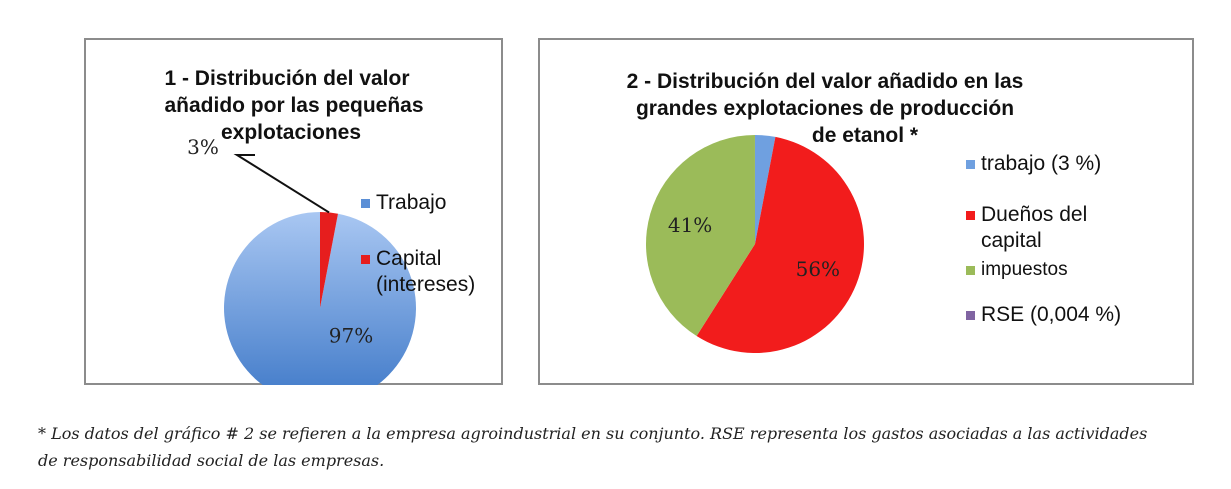  What do you see at coordinates (1024, 269) in the screenshot?
I see `legend-label-impuestos: impuestos` at bounding box center [1024, 269].